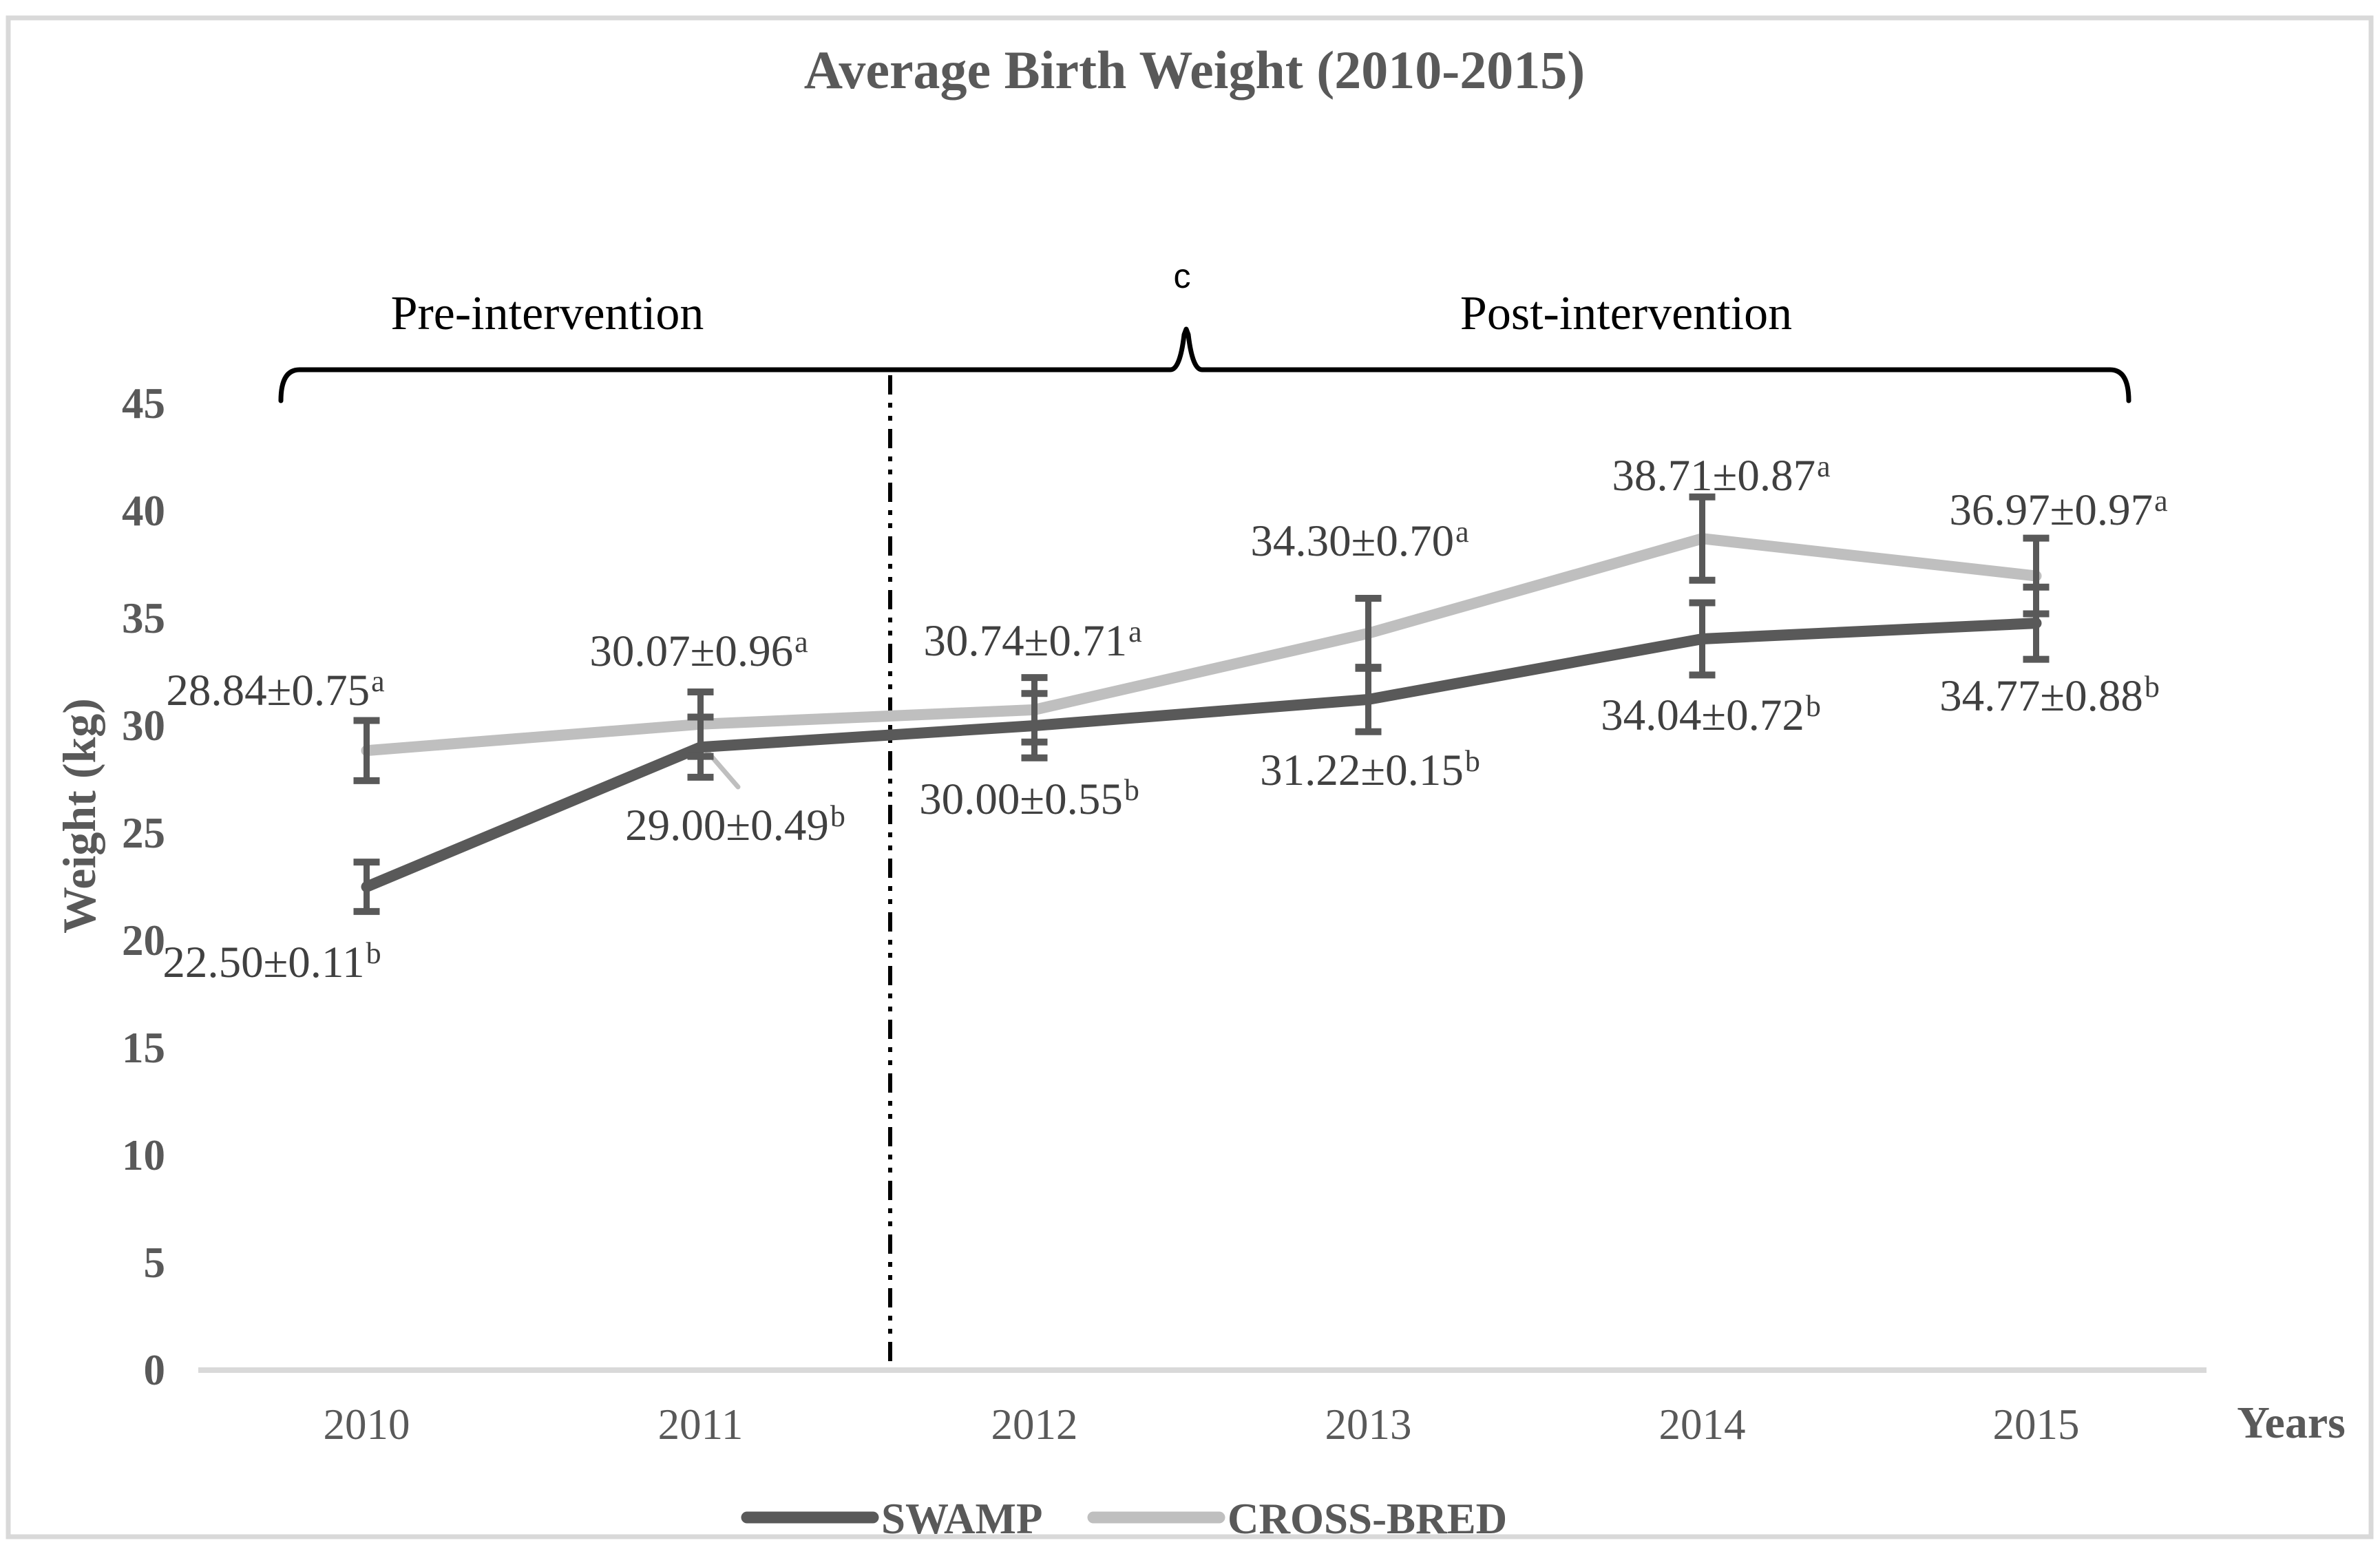 The width and height of the screenshot is (2380, 1556). What do you see at coordinates (143, 886) in the screenshot?
I see `y-tick-labels: 0 5 10 15 20 25 30 35 40 45` at bounding box center [143, 886].